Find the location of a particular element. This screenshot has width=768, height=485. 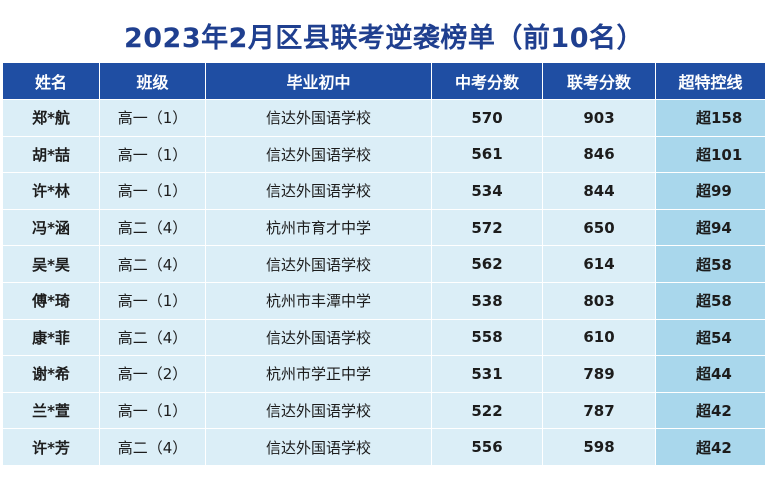

over-line-cell: 超54 is located at coordinates (710, 337).